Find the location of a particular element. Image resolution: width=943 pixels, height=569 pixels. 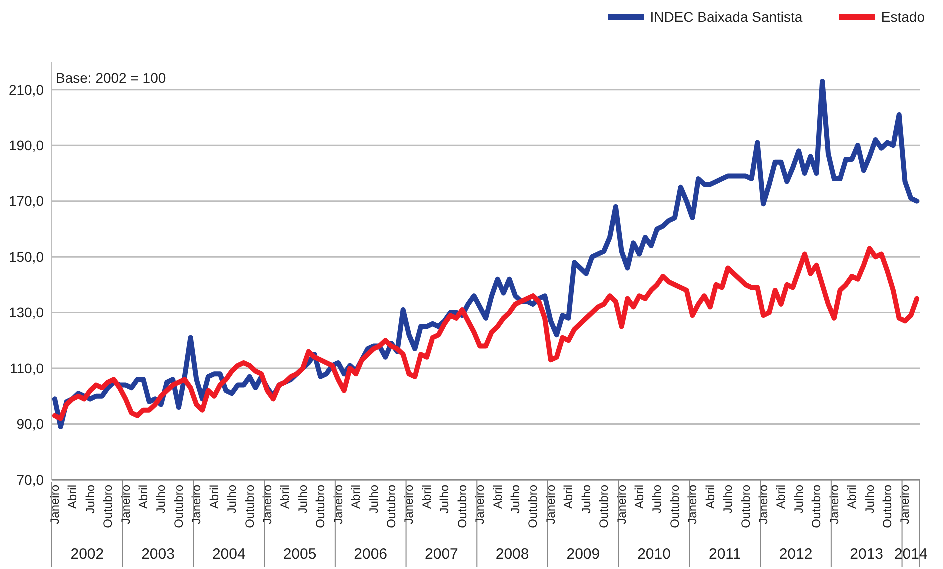

text: 2011 is located at coordinates (725, 554).